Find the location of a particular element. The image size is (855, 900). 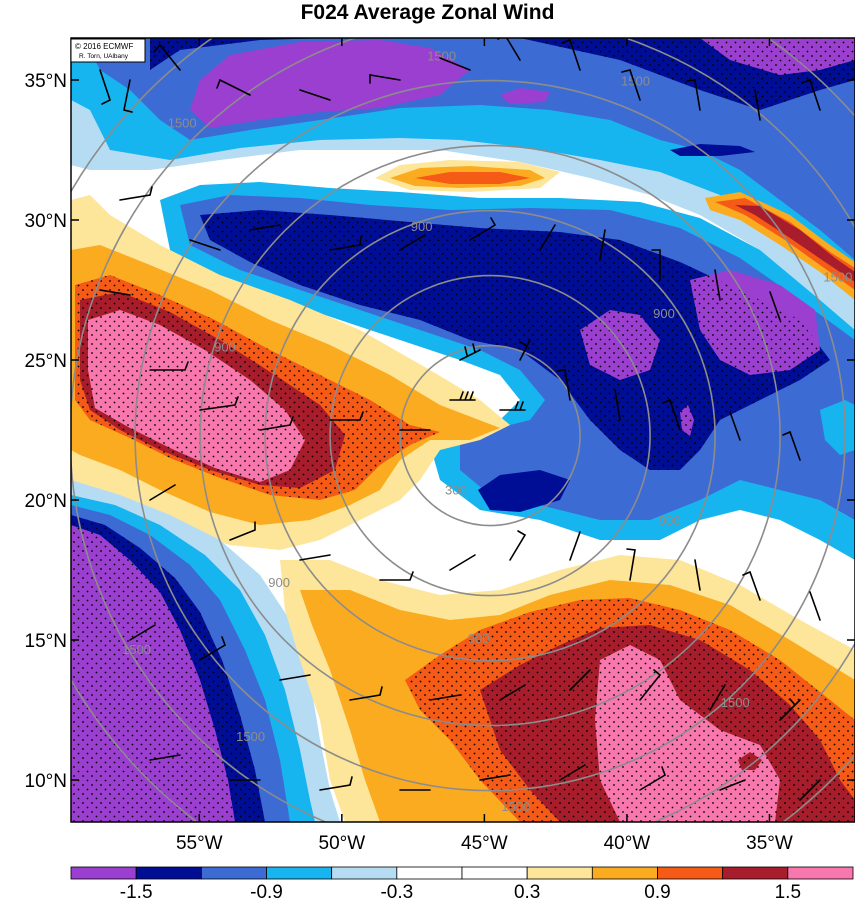

range-ring is located at coordinates (490, 435).